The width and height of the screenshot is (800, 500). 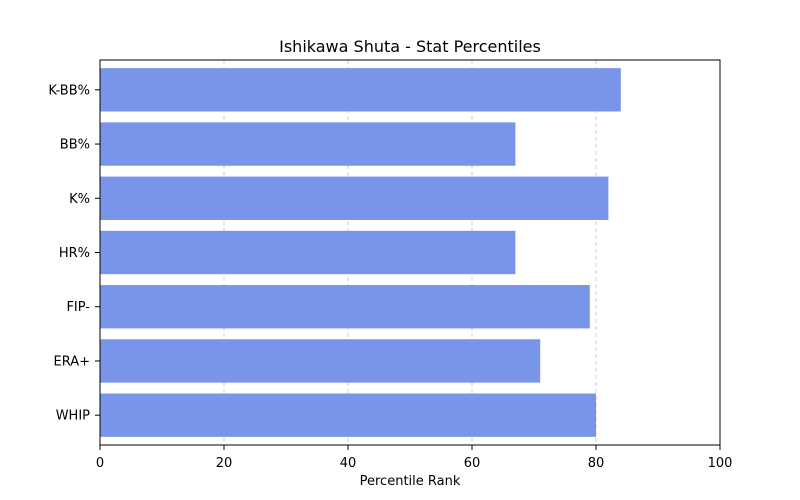 I want to click on y-tick-label: WHIP, so click(x=73, y=416).